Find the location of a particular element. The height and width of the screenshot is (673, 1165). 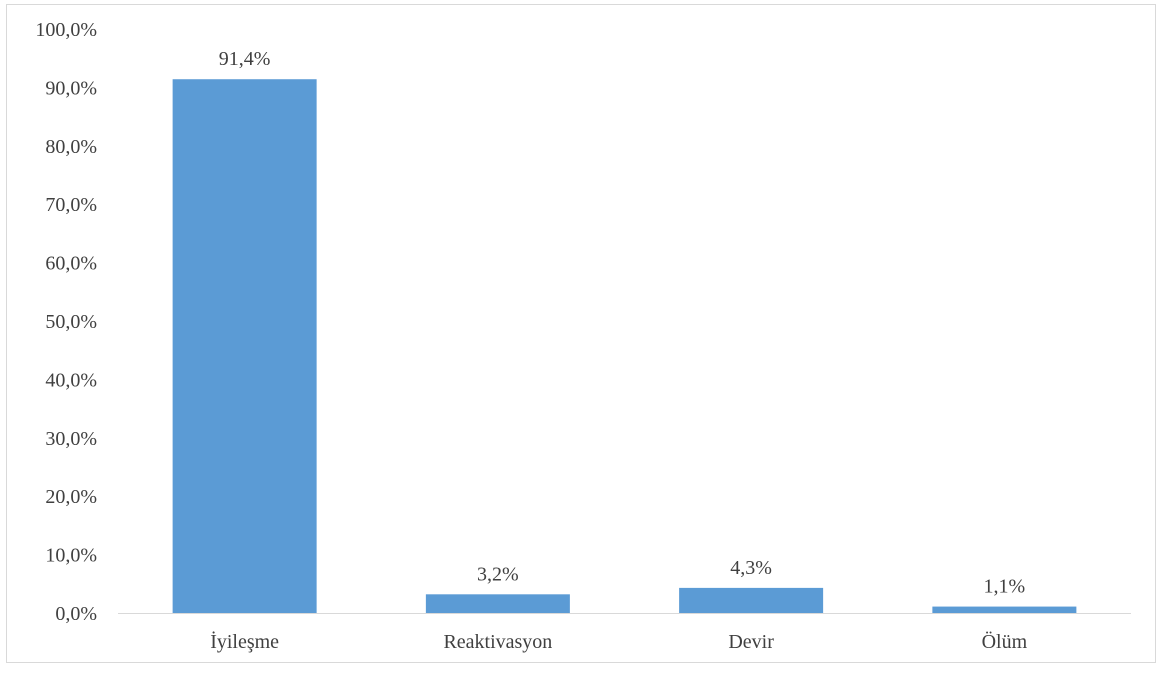

y-tick-label: 50,0% is located at coordinates (71, 322).